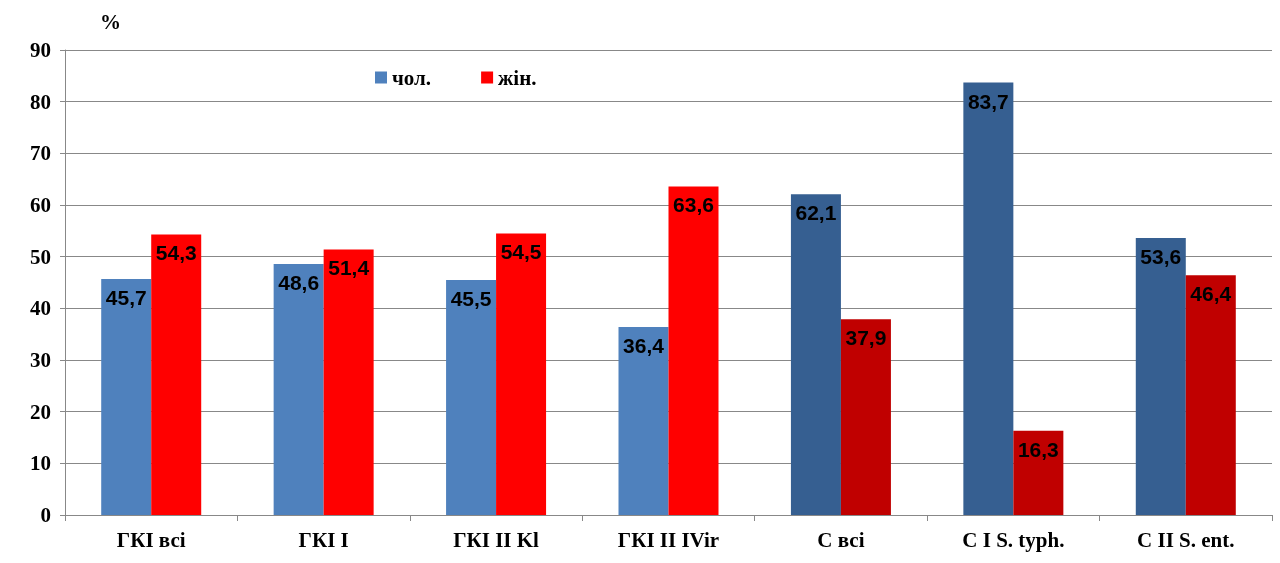 This screenshot has height=563, width=1280. Describe the element at coordinates (40, 360) in the screenshot. I see `y-tick-label: 30` at that location.